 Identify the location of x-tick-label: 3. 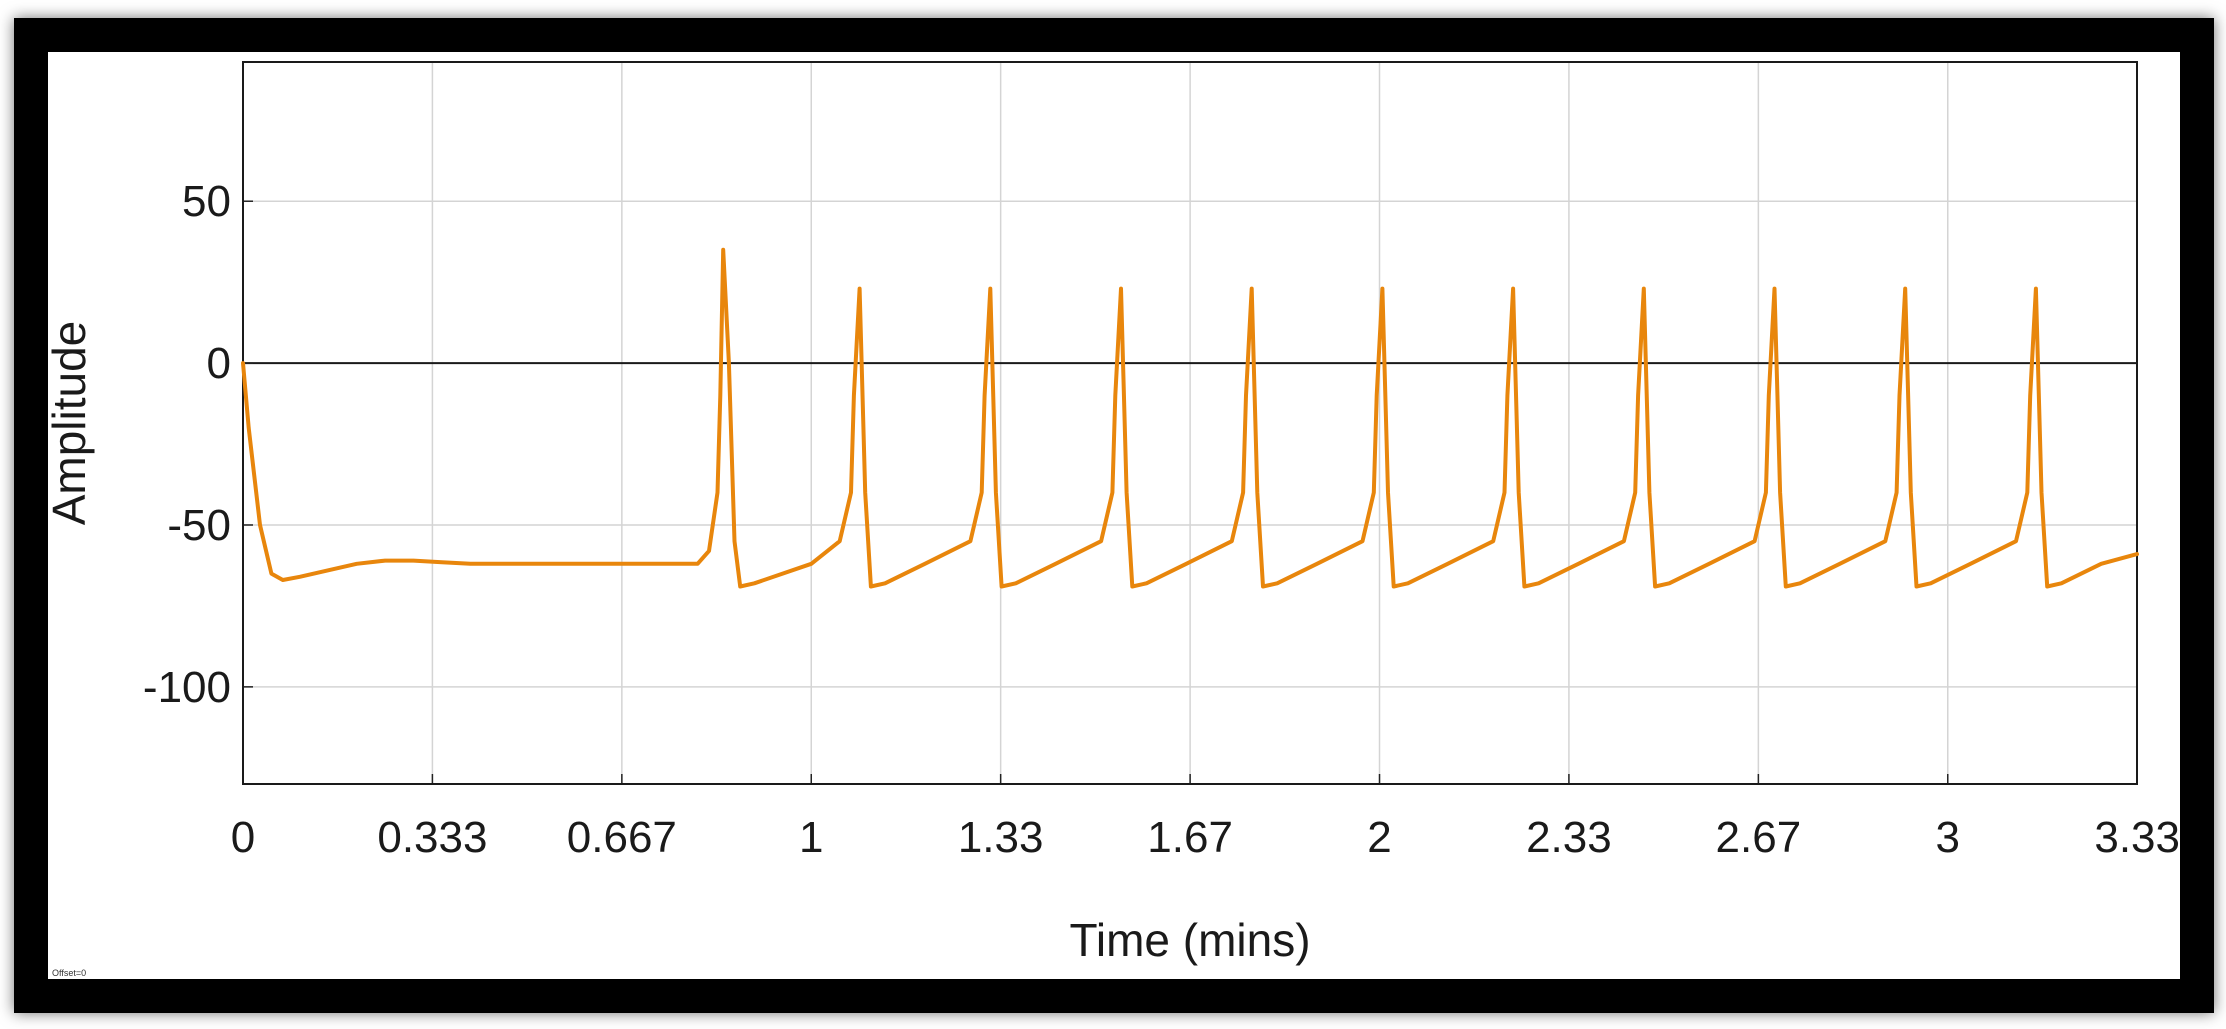
(1948, 837).